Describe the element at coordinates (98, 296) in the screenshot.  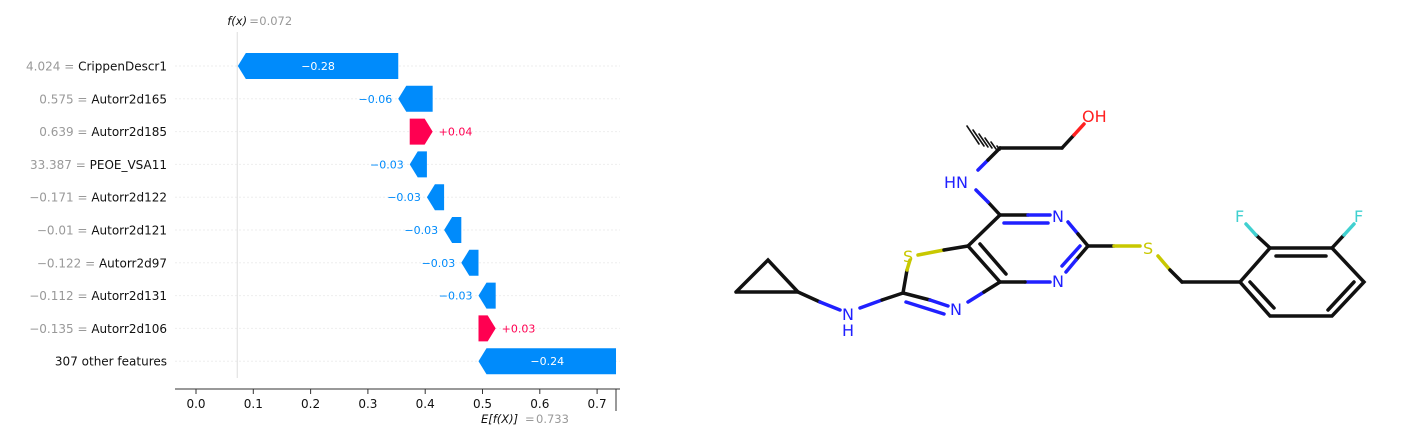
I see `feature-label: −0.112 = Autorr2d131` at that location.